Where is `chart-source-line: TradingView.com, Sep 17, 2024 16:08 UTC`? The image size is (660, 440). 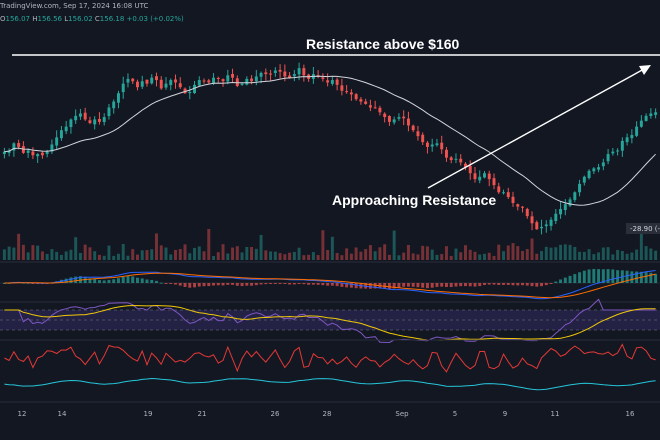
chart-source-line: TradingView.com, Sep 17, 2024 16:08 UTC is located at coordinates (74, 6).